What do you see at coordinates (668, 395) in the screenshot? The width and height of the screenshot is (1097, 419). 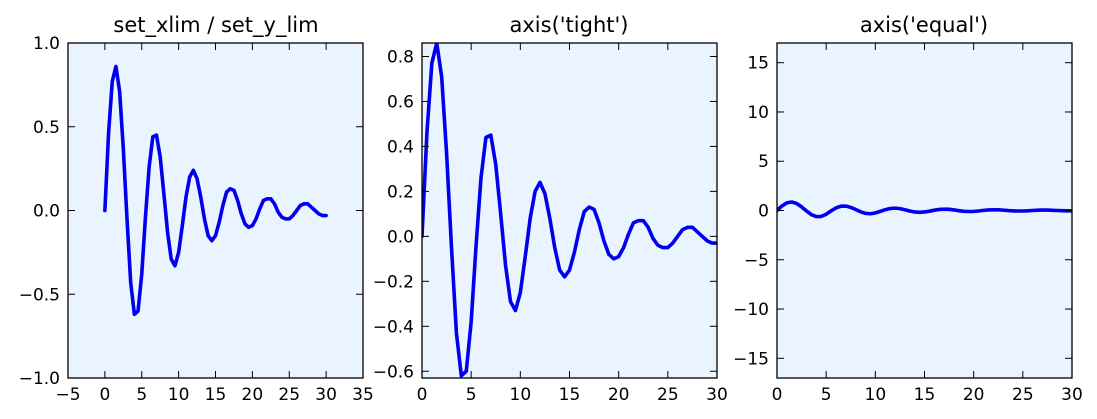 I see `subplot-2-x-tick-label: 25` at bounding box center [668, 395].